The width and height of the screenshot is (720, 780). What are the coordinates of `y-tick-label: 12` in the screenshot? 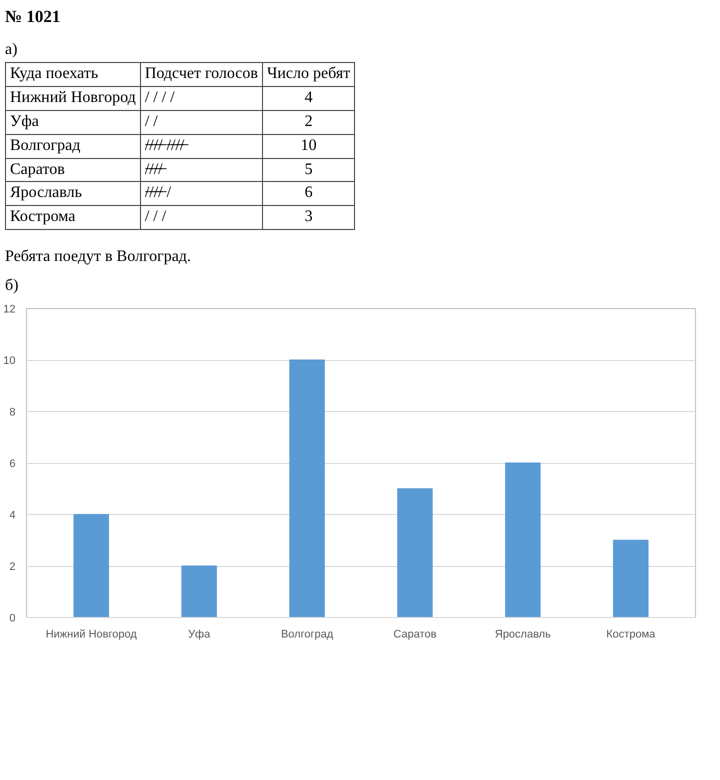 It's located at (9, 309).